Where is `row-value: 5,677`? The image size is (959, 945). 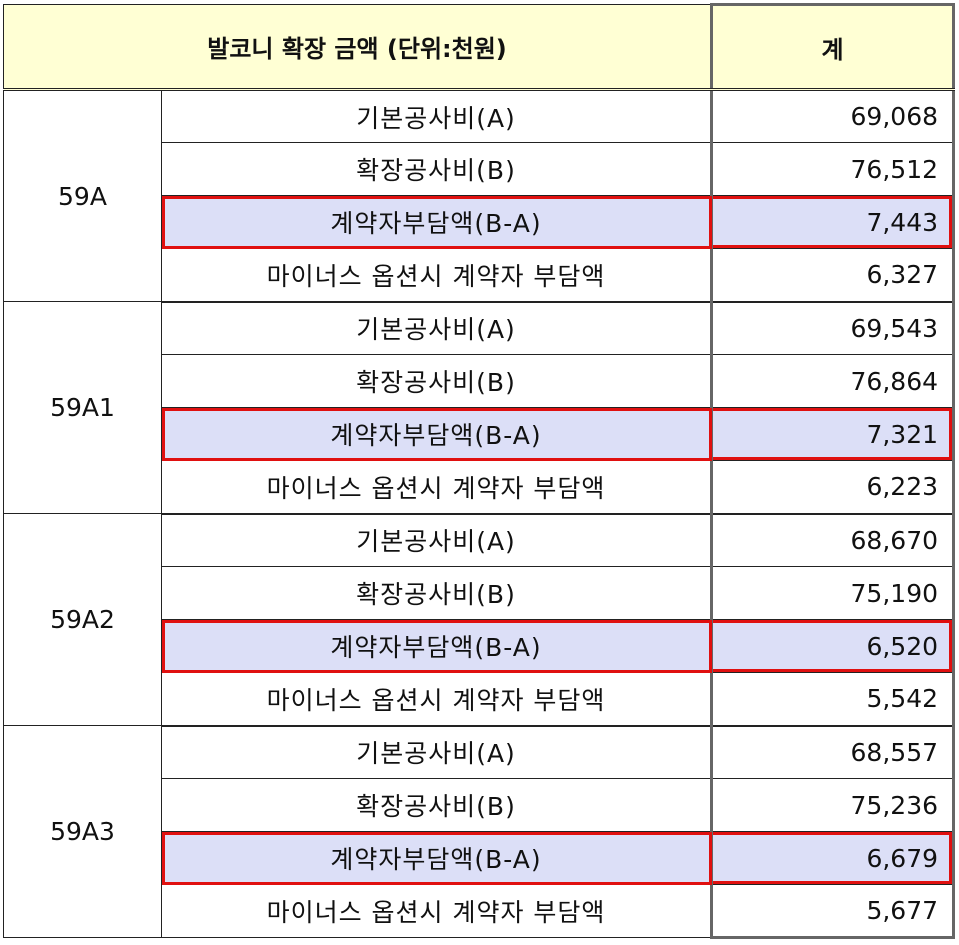 row-value: 5,677 is located at coordinates (833, 911).